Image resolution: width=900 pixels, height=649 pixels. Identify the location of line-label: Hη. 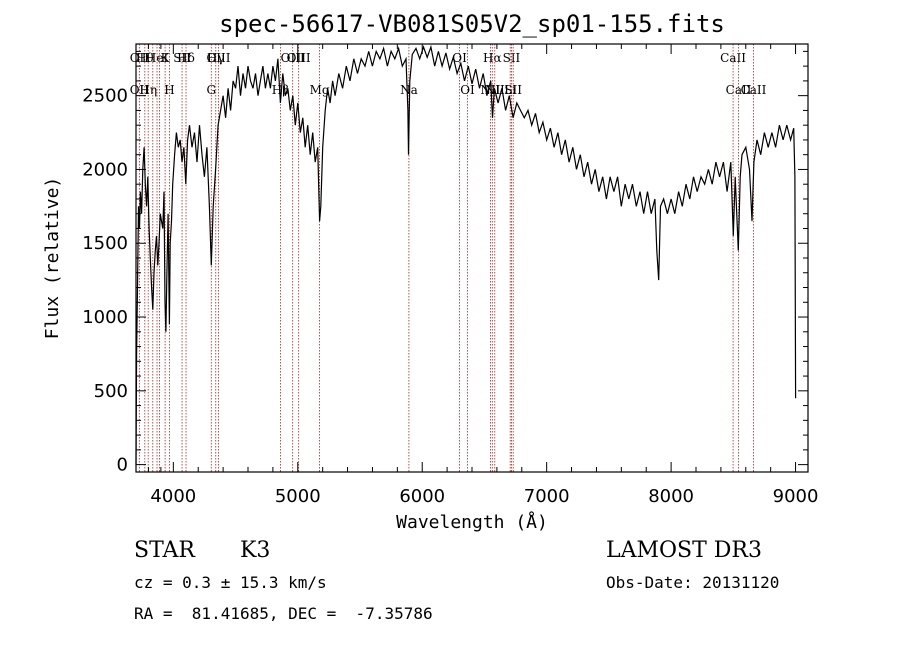
(148, 90).